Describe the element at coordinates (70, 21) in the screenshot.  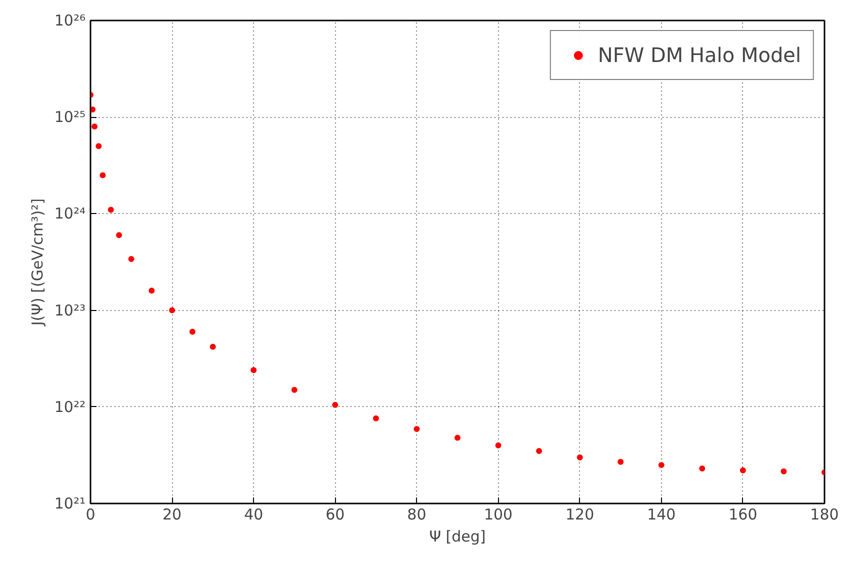
I see `y-tick-label: 10²⁶` at that location.